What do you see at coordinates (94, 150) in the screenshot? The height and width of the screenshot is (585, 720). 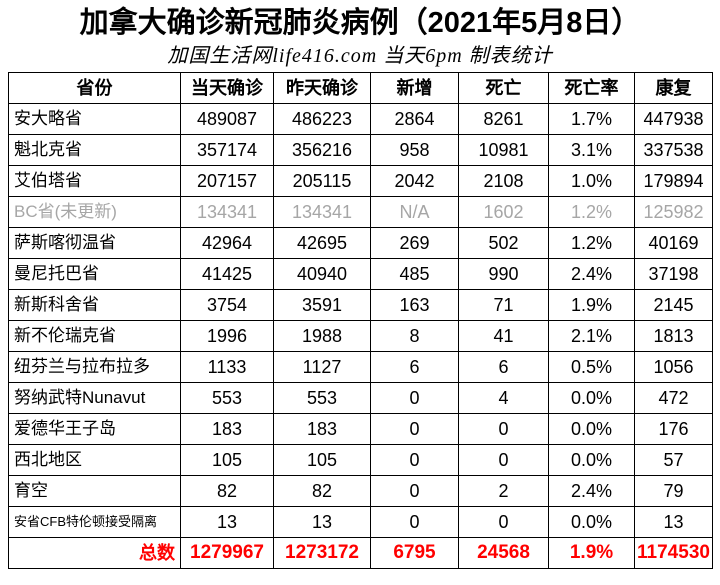 I see `province-cell: 魁北克省` at bounding box center [94, 150].